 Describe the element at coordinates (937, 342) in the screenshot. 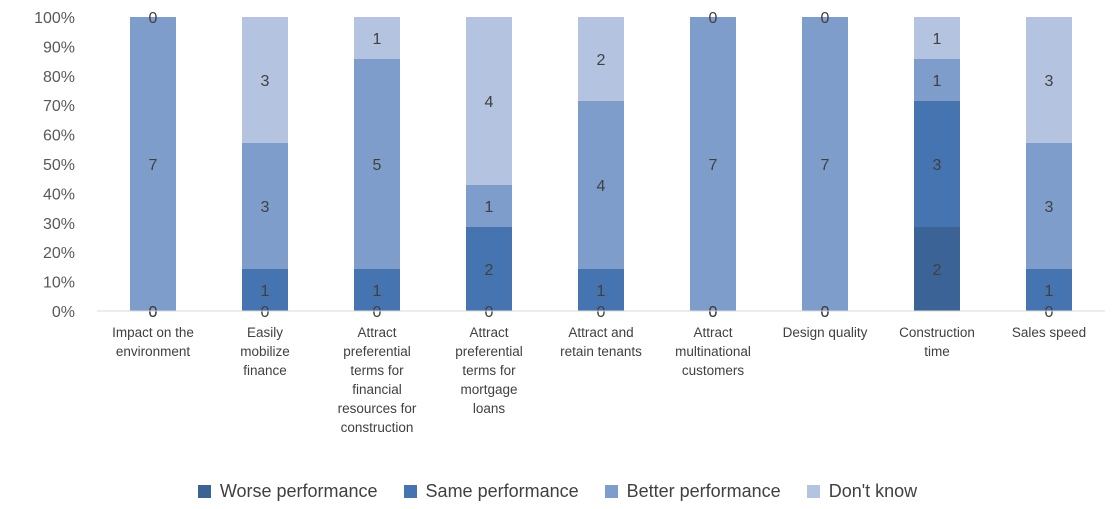

I see `x-tick-label: Construction time` at that location.